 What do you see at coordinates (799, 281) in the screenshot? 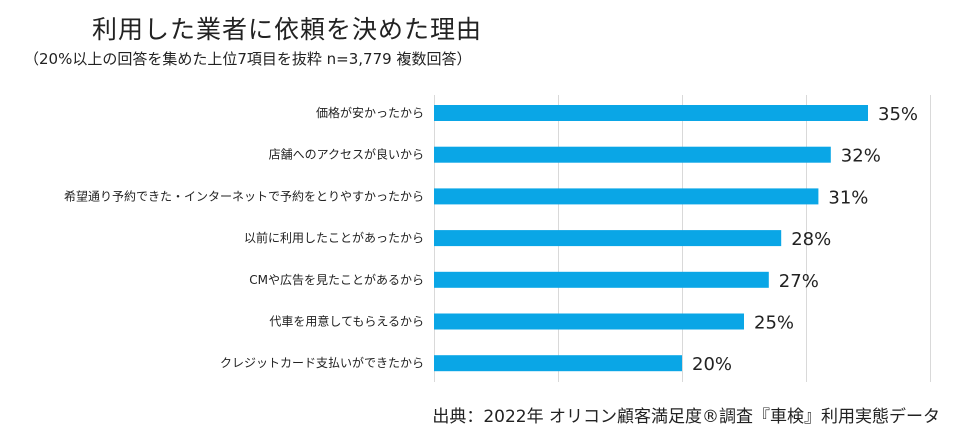
I see `value-label-4: 27%` at bounding box center [799, 281].